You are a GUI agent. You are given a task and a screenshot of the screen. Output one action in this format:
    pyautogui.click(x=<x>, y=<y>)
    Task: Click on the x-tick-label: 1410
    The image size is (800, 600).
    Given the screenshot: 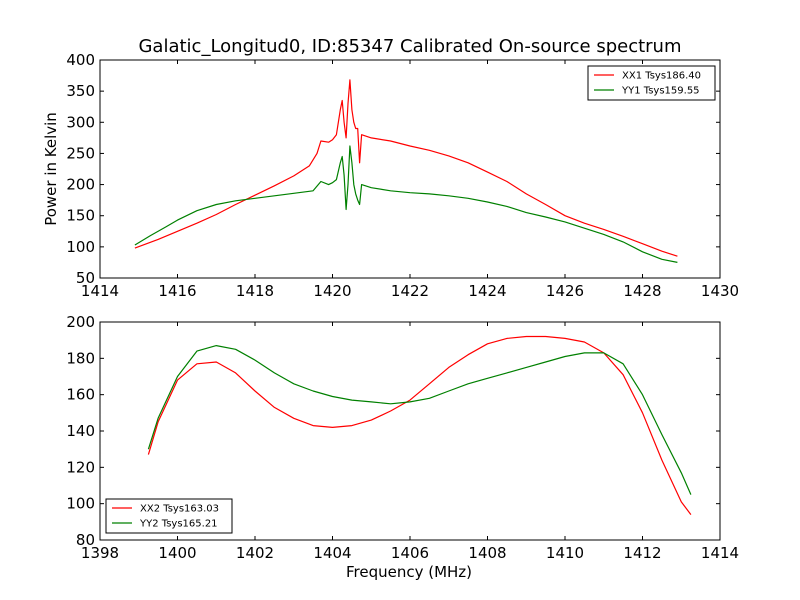 What is the action you would take?
    pyautogui.click(x=565, y=553)
    